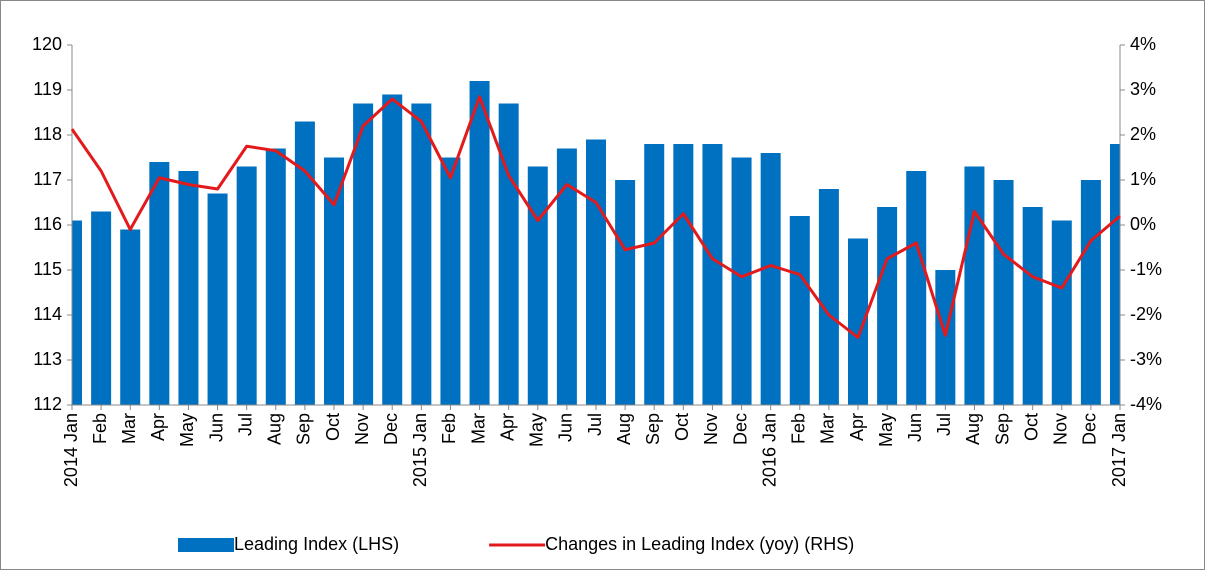  Describe the element at coordinates (47, 44) in the screenshot. I see `y-tick-label: 120` at that location.